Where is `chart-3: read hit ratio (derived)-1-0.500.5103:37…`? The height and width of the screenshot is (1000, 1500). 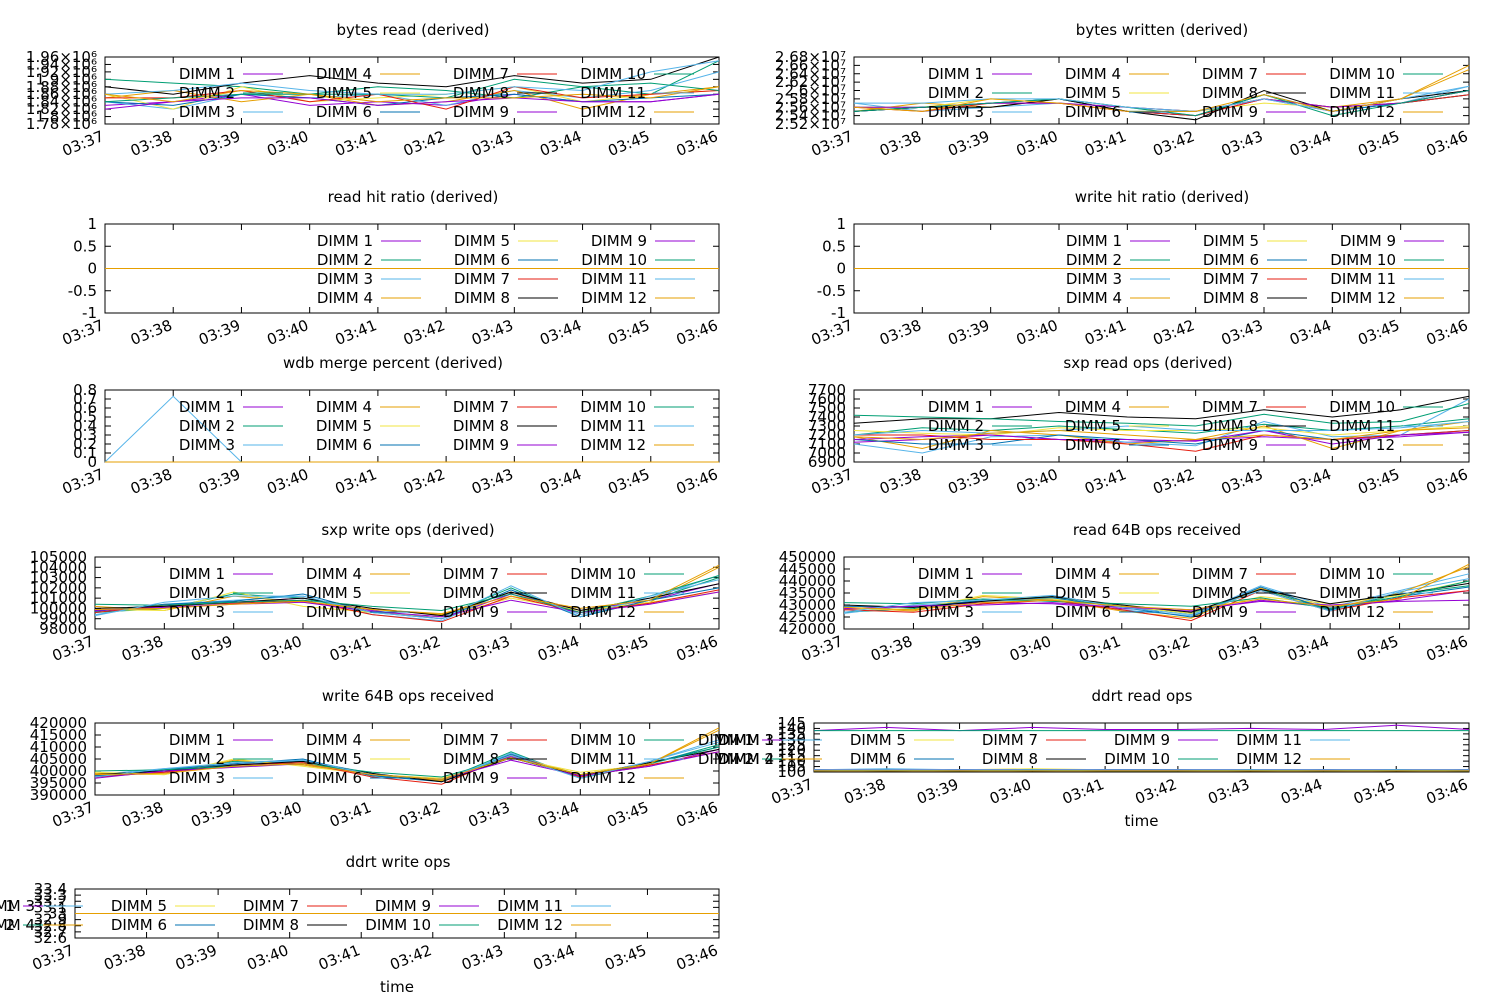 chart-3: read hit ratio (derived)-1-0.500.5103:37… is located at coordinates (390, 268).